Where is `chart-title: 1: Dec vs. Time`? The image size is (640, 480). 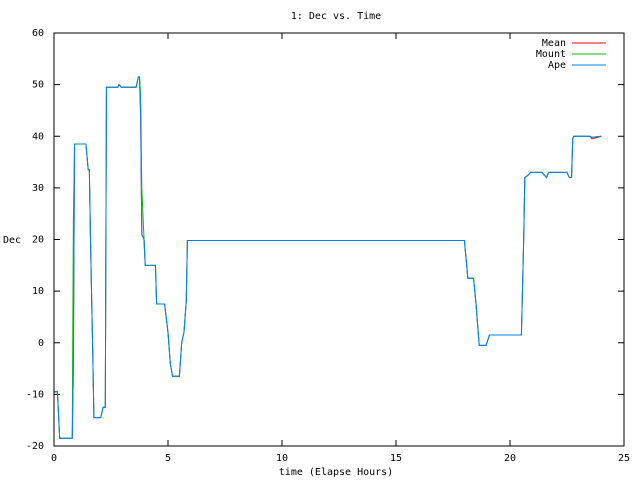
chart-title: 1: Dec vs. Time is located at coordinates (336, 16).